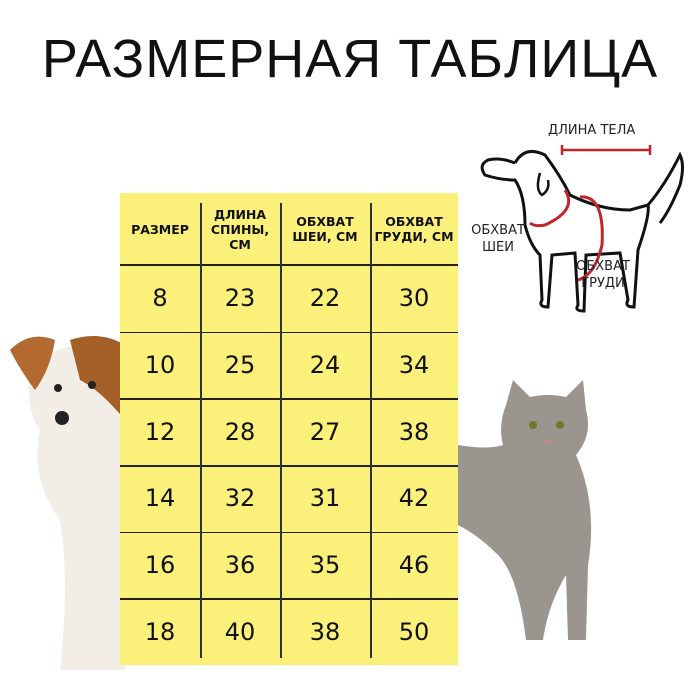 This screenshot has height=700, width=700. Describe the element at coordinates (325, 564) in the screenshot. I see `table-cell: 35` at that location.